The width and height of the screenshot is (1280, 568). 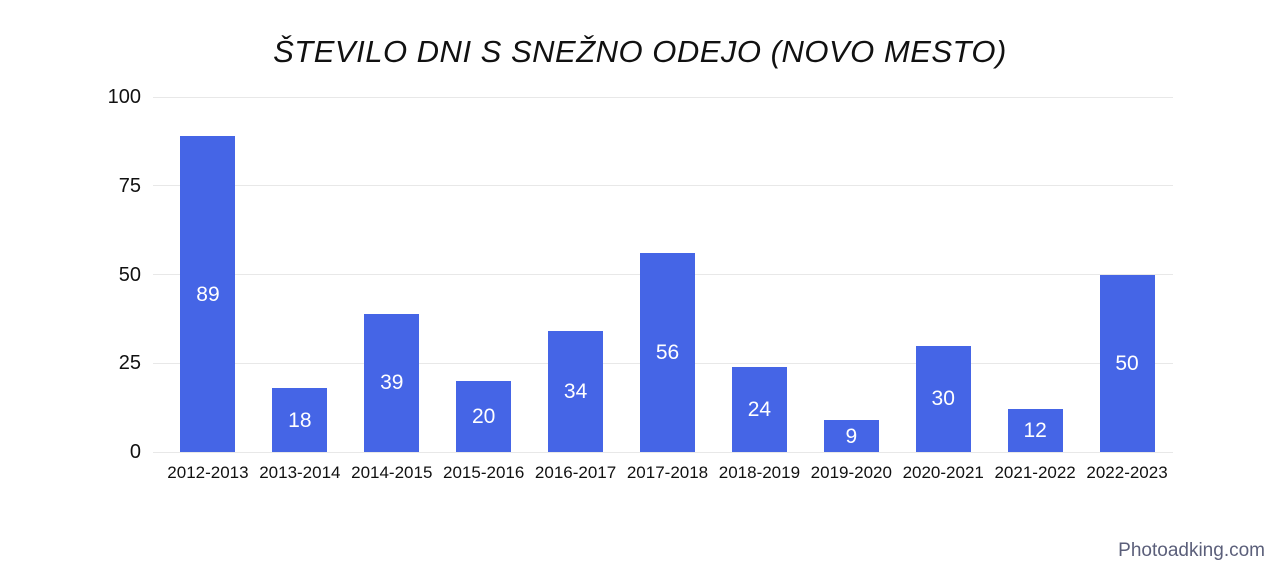 What do you see at coordinates (300, 472) in the screenshot?
I see `x-axis-category-label: 2013-2014` at bounding box center [300, 472].